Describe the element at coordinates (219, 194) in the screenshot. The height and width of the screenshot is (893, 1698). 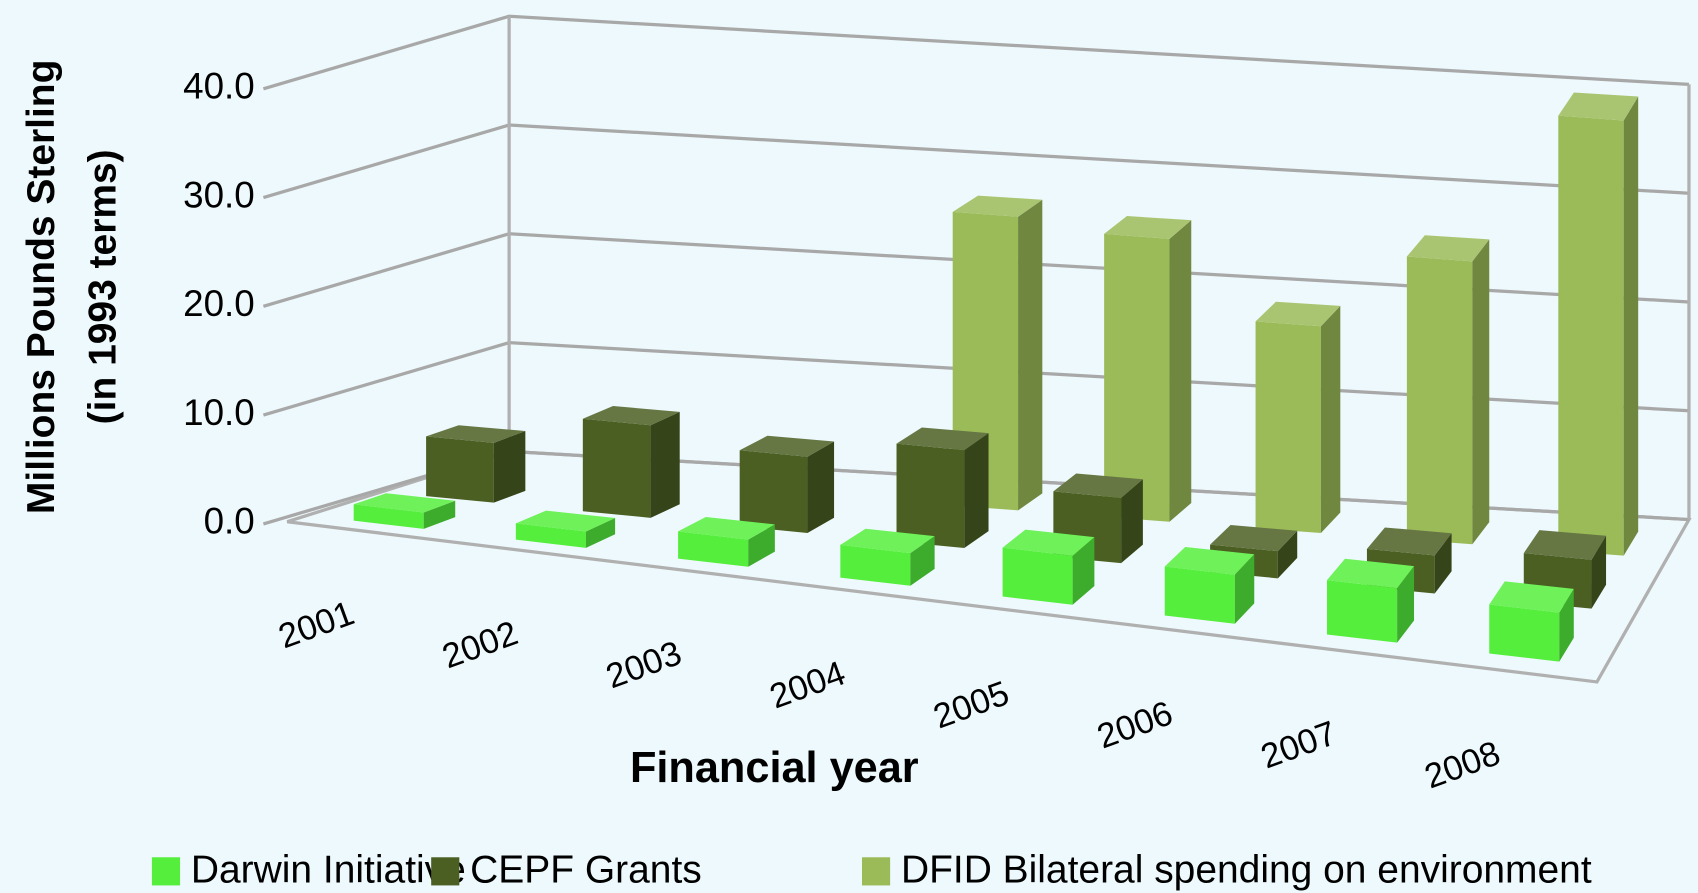
I see `y-tick-label: 30.0` at that location.